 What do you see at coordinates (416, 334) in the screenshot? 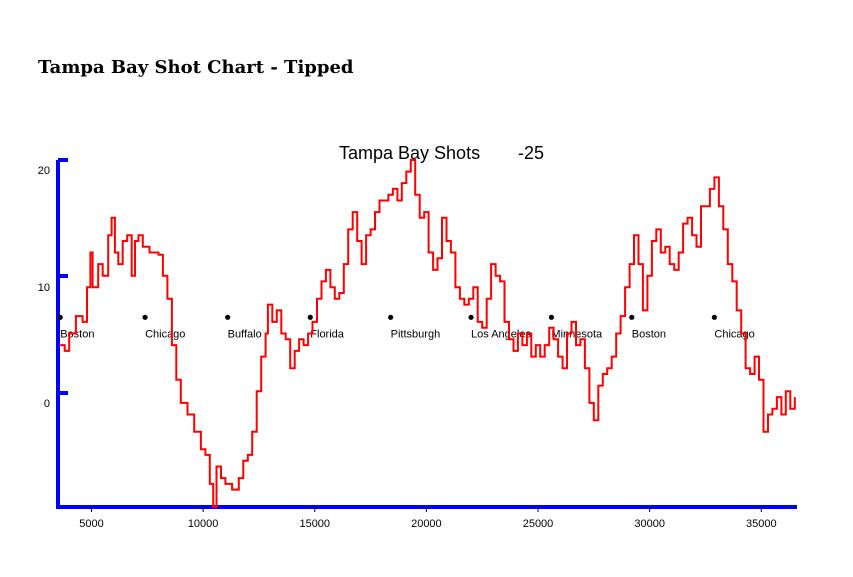
I see `game-marker-label: Pittsburgh` at bounding box center [416, 334].